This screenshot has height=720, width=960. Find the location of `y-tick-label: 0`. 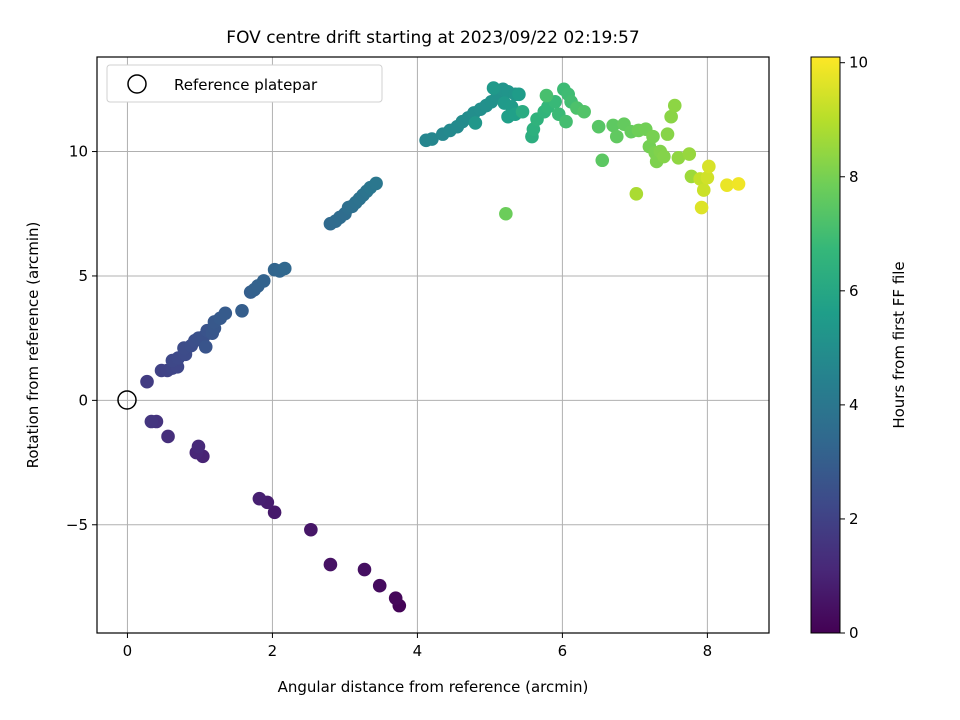

y-tick-label: 0 is located at coordinates (83, 400).